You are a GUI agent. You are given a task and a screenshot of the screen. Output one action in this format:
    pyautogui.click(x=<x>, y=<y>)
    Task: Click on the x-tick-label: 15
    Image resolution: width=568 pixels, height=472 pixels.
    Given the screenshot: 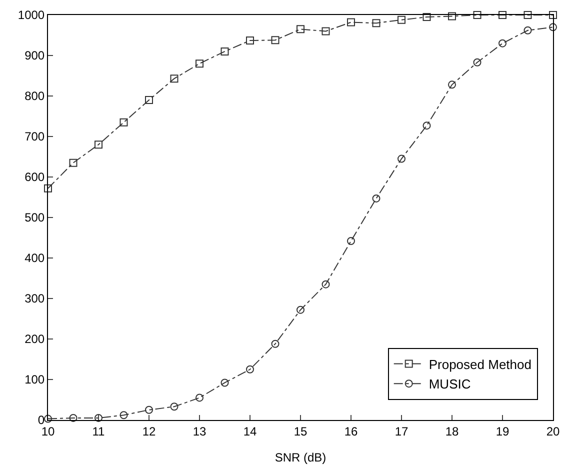 What is the action you would take?
    pyautogui.click(x=301, y=431)
    